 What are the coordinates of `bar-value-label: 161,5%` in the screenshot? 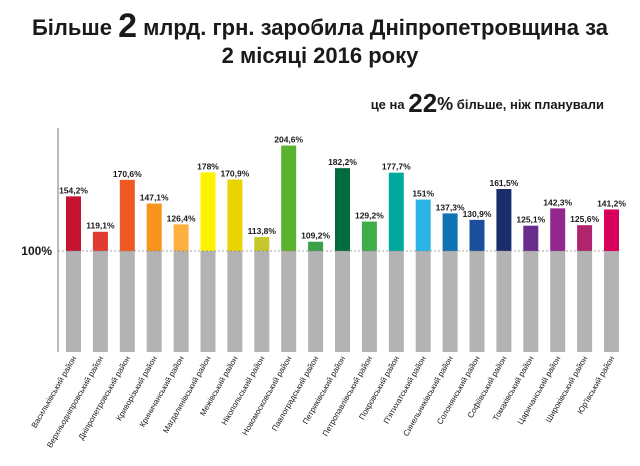 It's located at (503, 183).